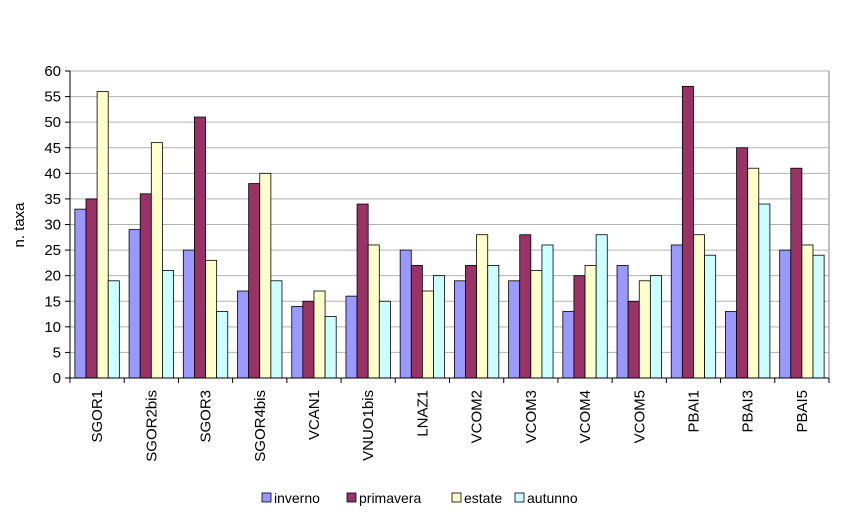  I want to click on legend-label-estate: estate, so click(483, 498).